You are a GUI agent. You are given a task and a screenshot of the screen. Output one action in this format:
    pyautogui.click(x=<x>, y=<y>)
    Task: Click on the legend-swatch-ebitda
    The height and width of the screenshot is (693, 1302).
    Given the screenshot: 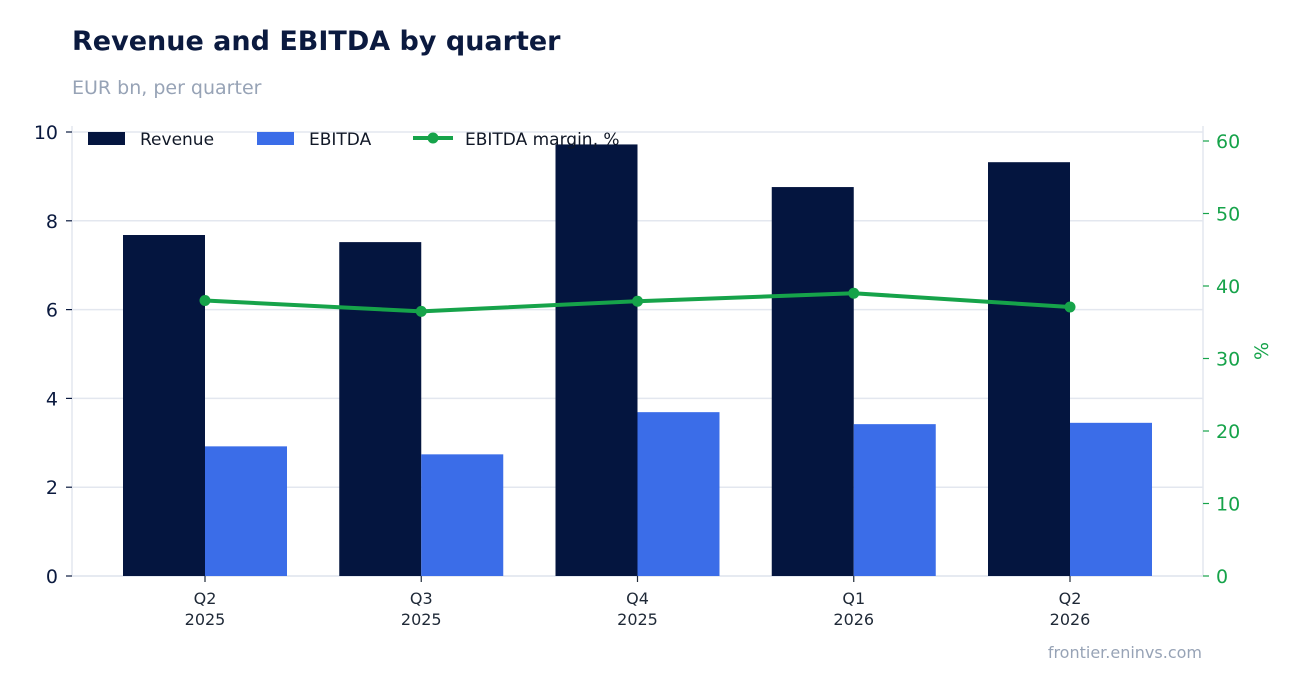 What is the action you would take?
    pyautogui.click(x=275, y=138)
    